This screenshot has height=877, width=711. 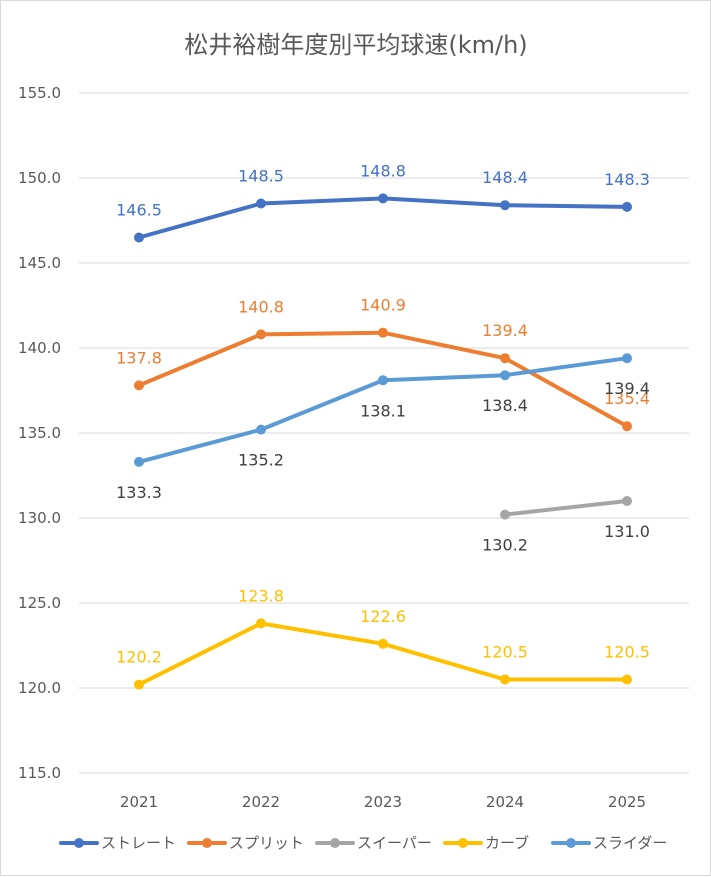 What do you see at coordinates (627, 531) in the screenshot?
I see `data-label: 131.0` at bounding box center [627, 531].